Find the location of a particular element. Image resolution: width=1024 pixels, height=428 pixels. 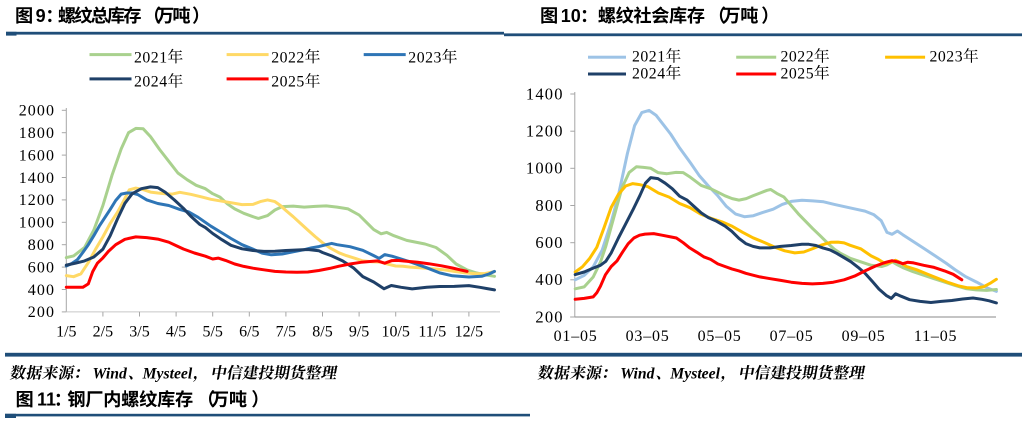

svg-text: 8/5 is located at coordinates (322, 332).